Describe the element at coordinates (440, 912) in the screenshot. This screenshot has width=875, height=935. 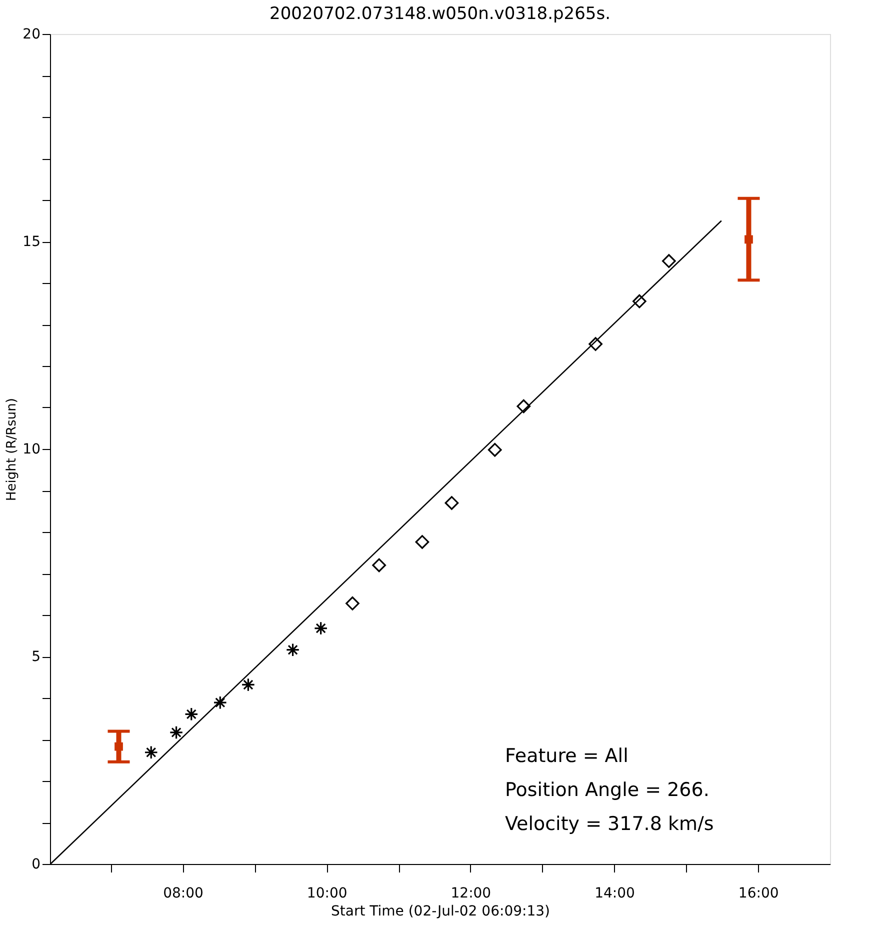
I see `x-axis-title: Start Time (02-Jul-02 06:09:13)` at that location.